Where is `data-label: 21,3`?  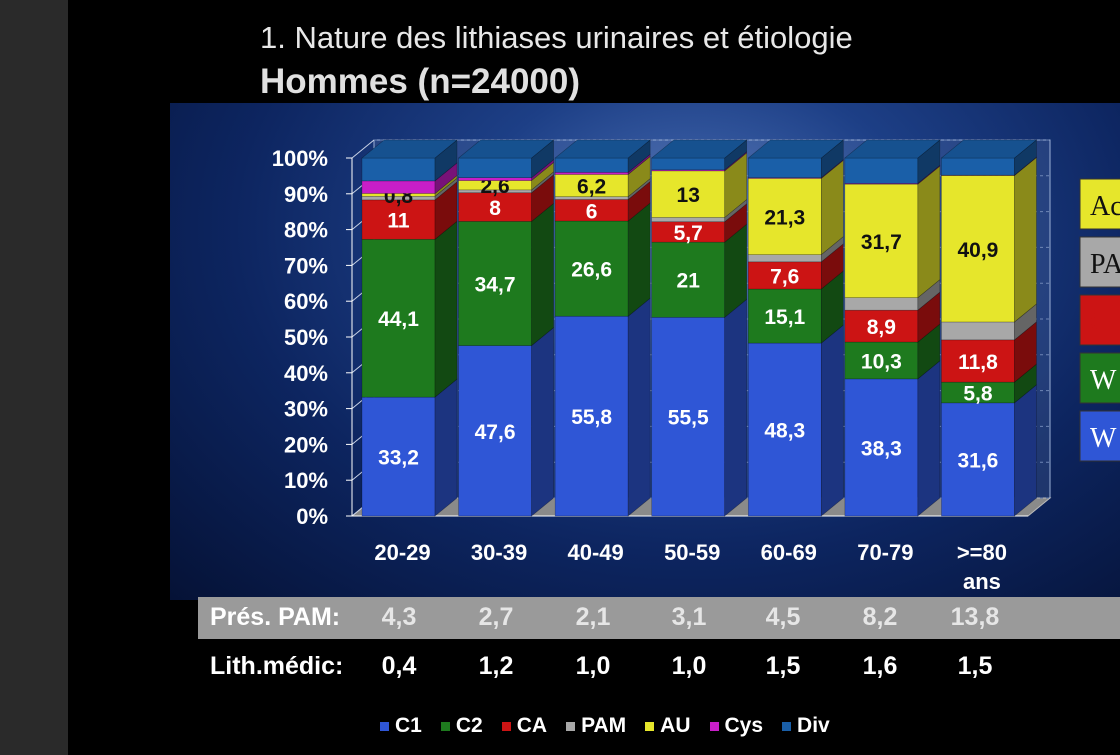 data-label: 21,3 is located at coordinates (784, 218).